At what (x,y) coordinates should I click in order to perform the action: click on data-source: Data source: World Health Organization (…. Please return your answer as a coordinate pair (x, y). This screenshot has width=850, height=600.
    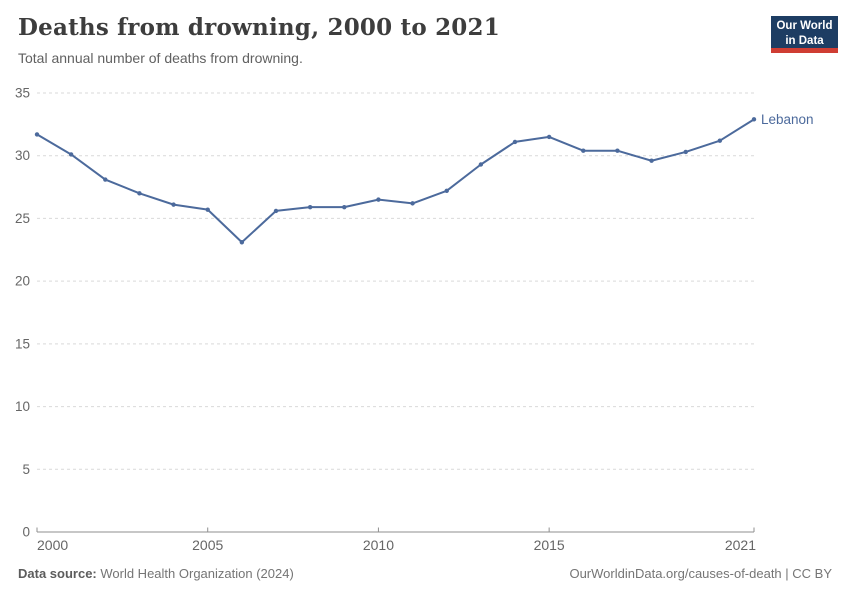
    Looking at the image, I should click on (156, 573).